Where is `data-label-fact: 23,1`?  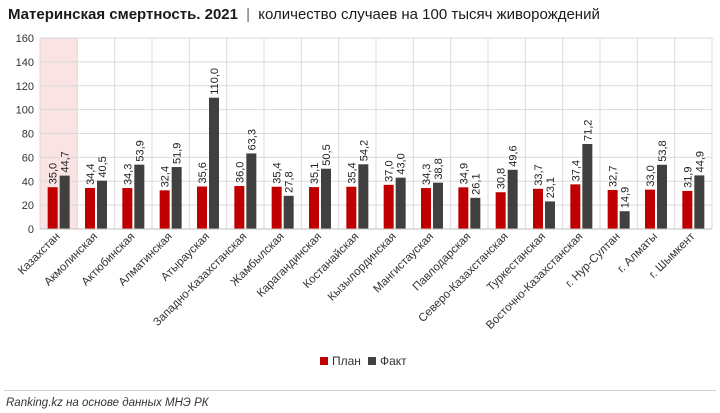
data-label-fact: 23,1 is located at coordinates (551, 187).